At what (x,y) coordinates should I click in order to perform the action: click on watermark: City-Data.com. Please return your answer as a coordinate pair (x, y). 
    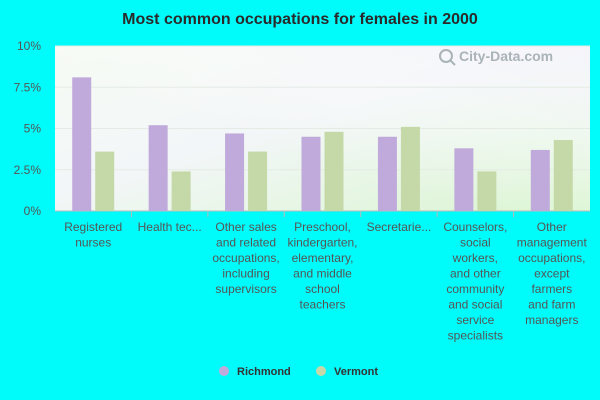
    Looking at the image, I should click on (496, 57).